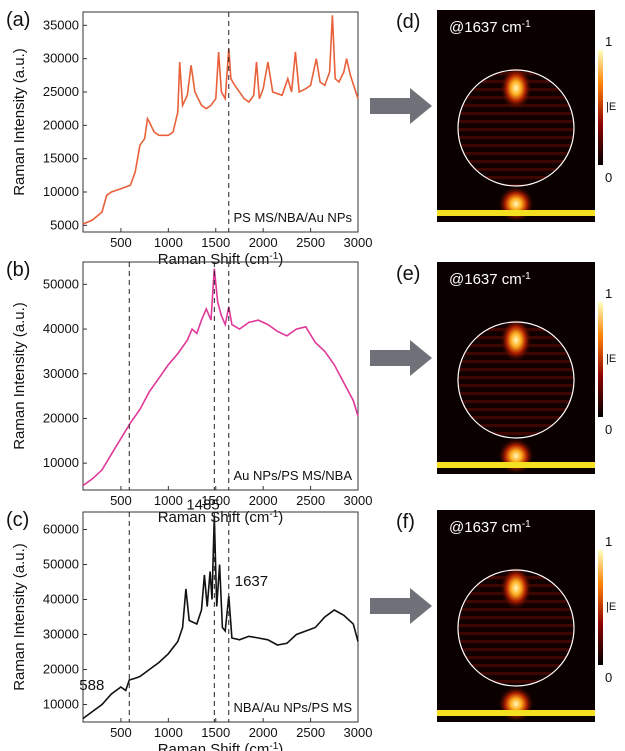 Image resolution: width=625 pixels, height=751 pixels. Describe the element at coordinates (18, 270) in the screenshot. I see `panel-label: (b)` at that location.